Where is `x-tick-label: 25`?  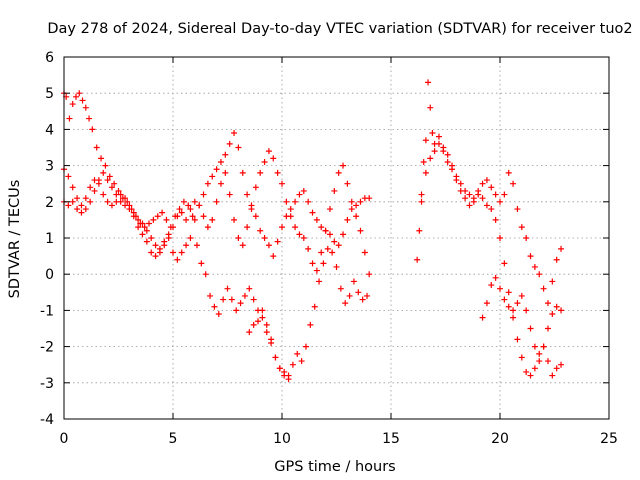 x-tick-label: 25 is located at coordinates (609, 439).